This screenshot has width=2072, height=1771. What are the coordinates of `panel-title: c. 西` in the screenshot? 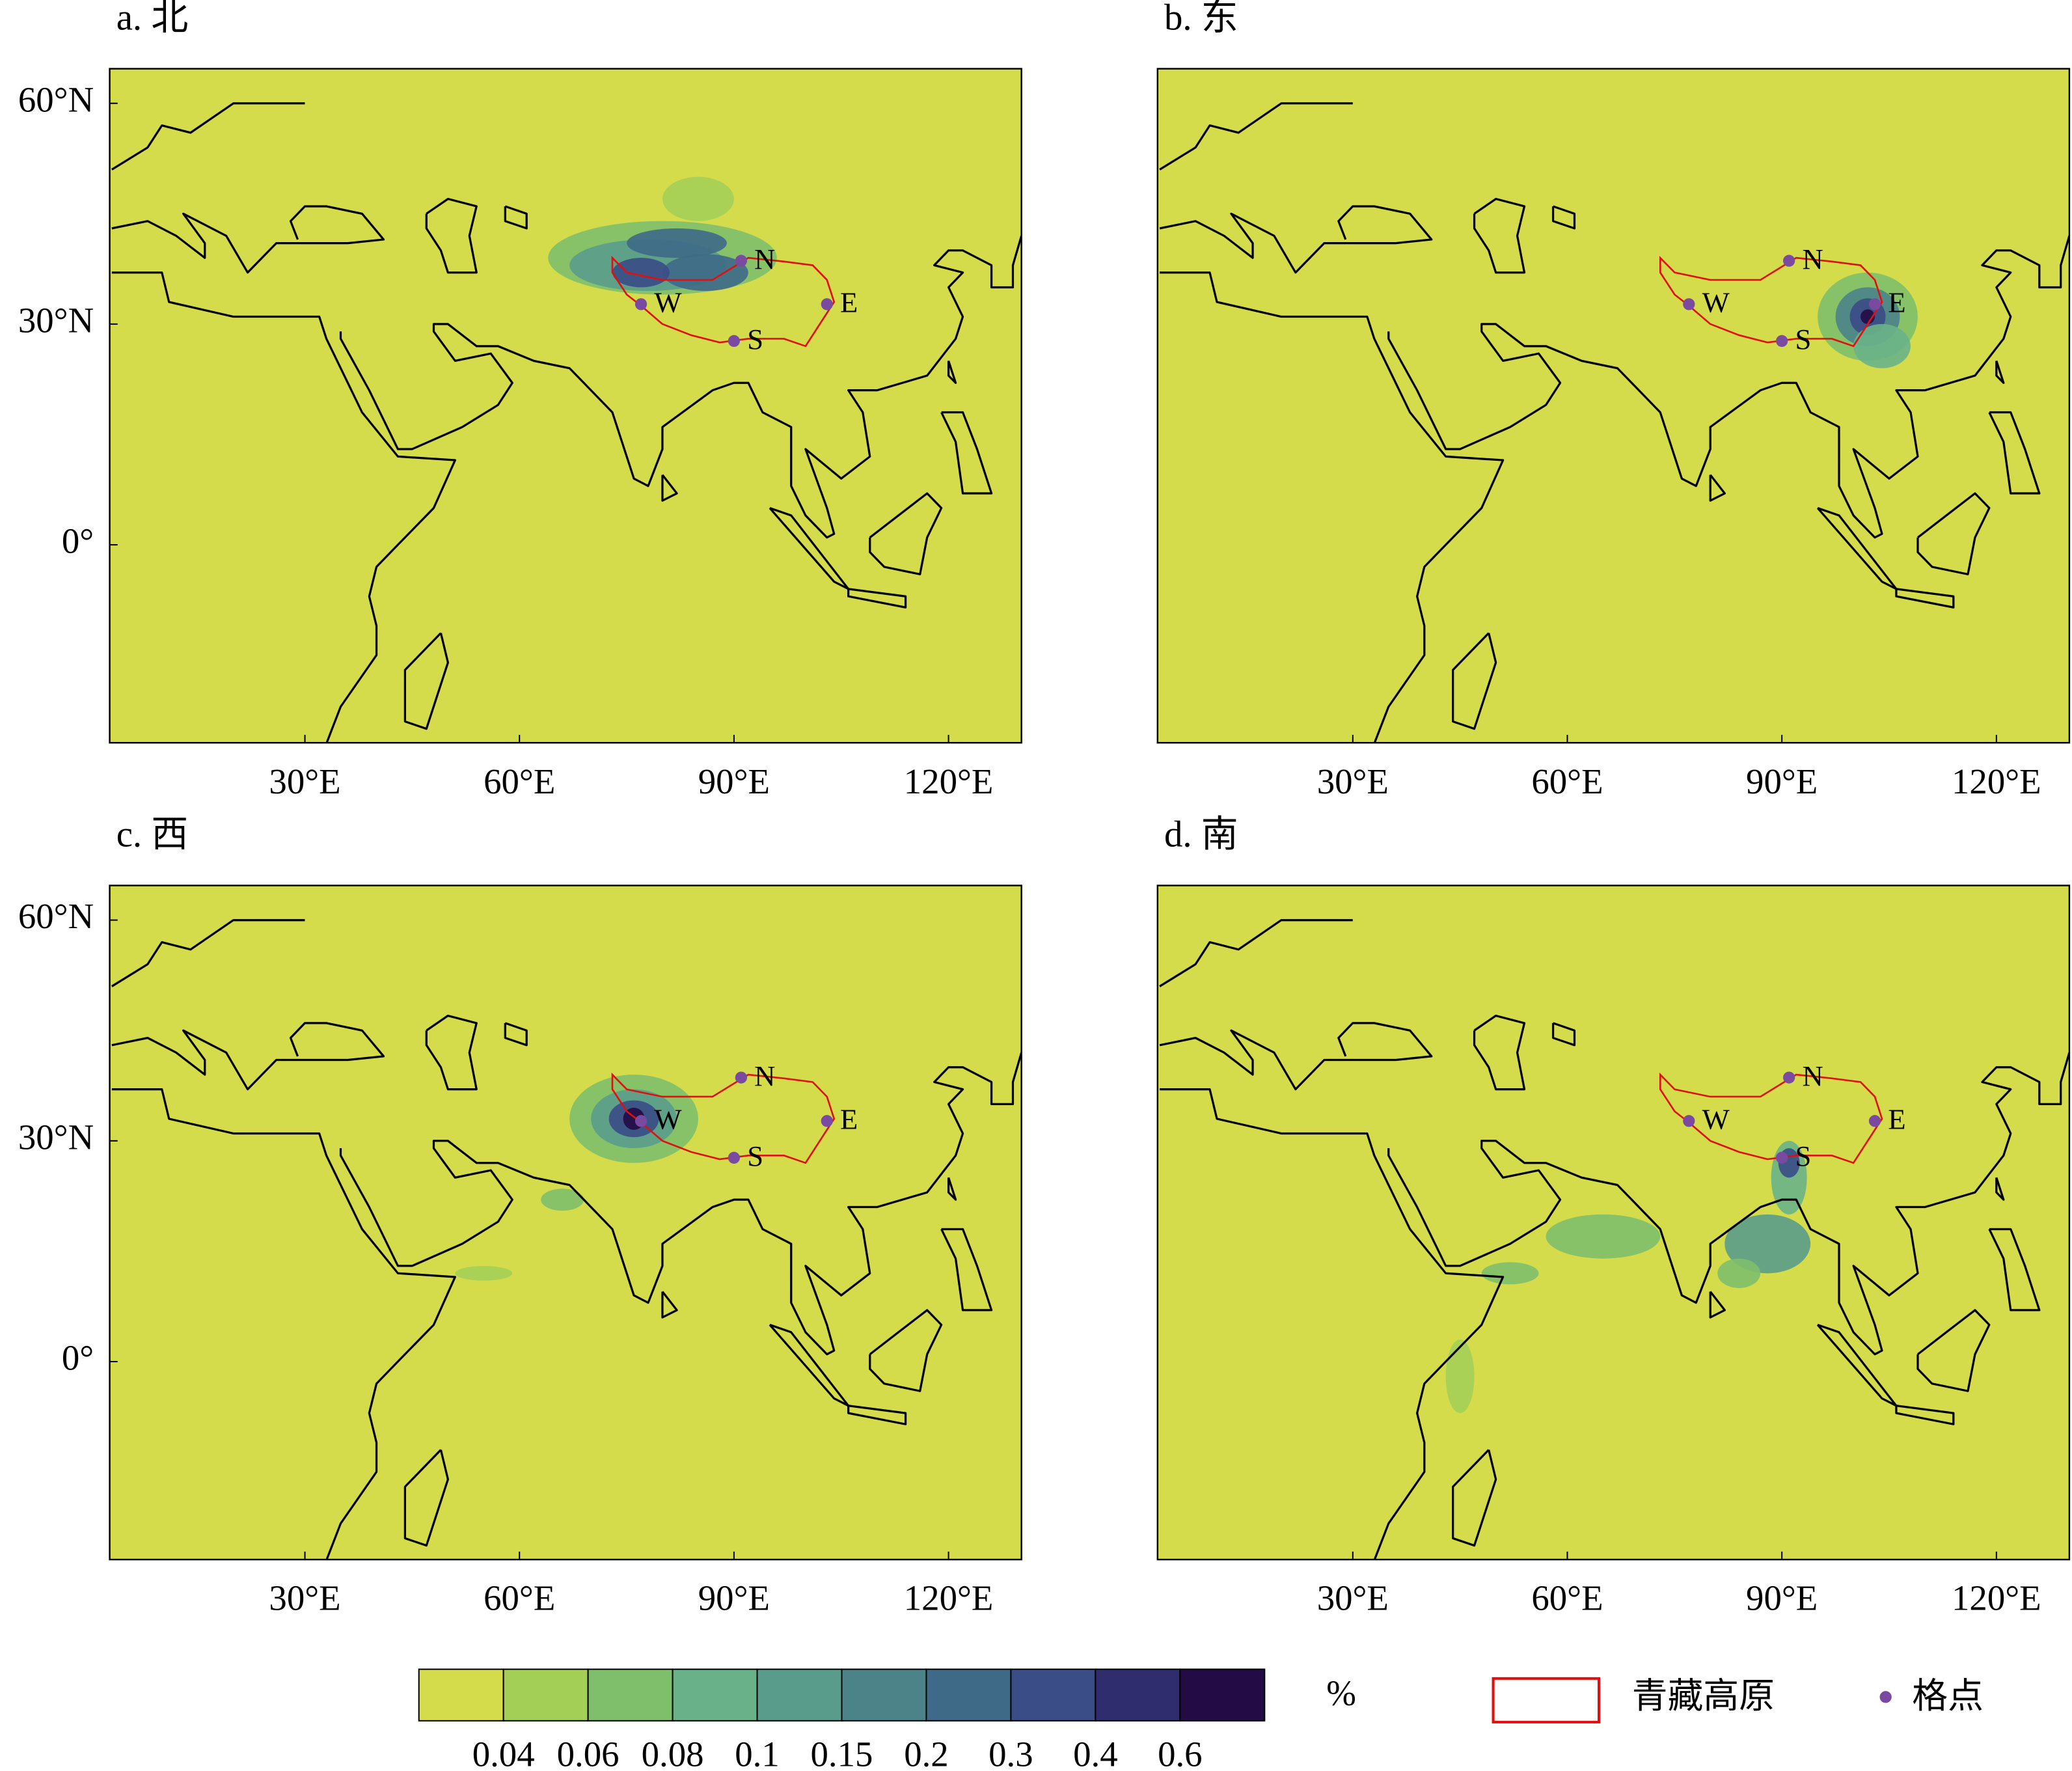 It's located at (152, 834).